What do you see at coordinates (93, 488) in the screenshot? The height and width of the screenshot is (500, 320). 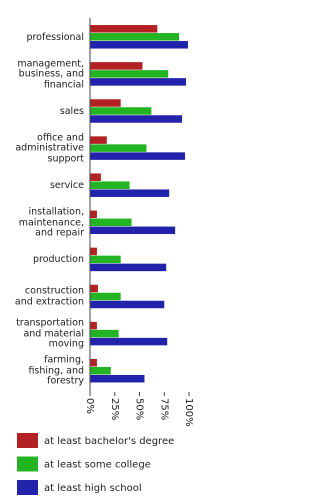 I see `legend-label: at least high school` at bounding box center [93, 488].